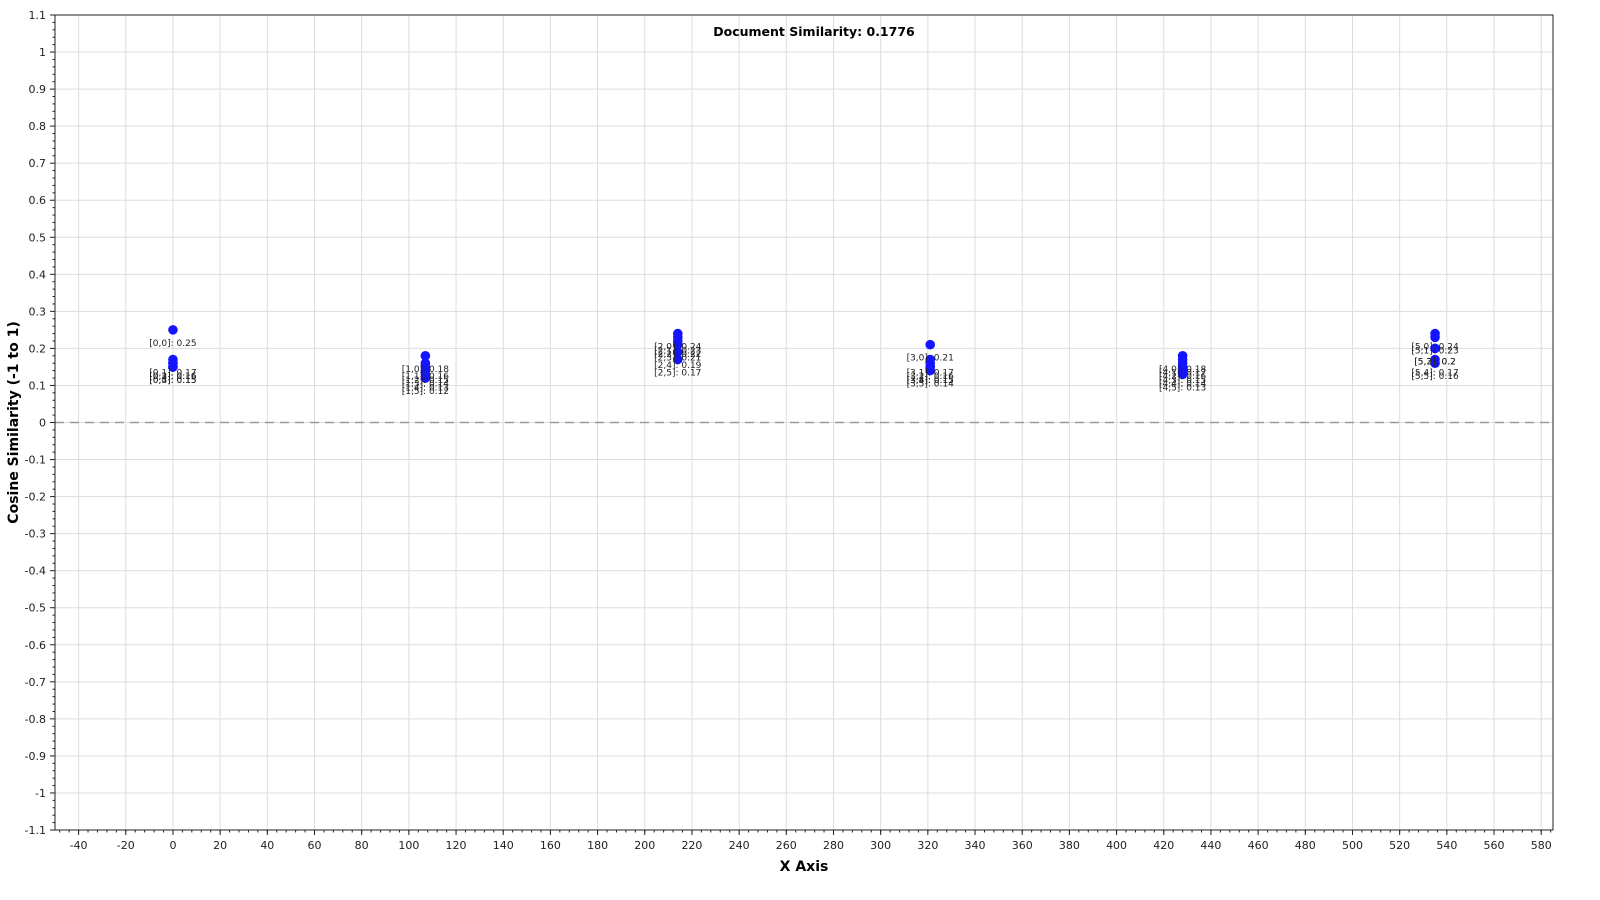  I want to click on y-tick-label: 0.4, so click(38, 274).